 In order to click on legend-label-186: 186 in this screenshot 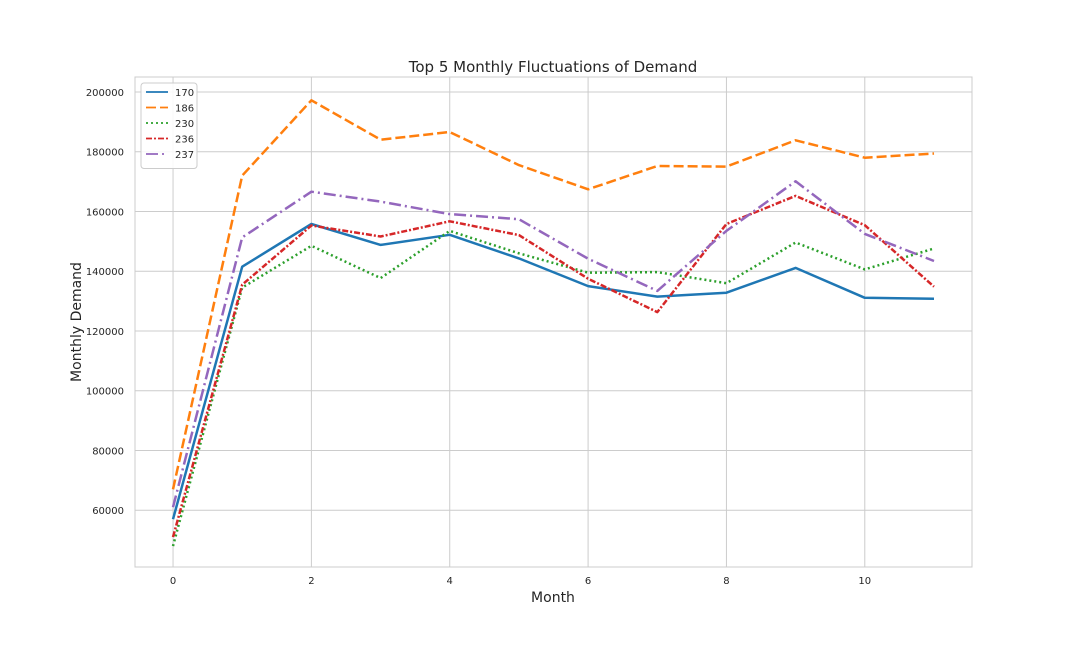, I will do `click(184, 109)`.